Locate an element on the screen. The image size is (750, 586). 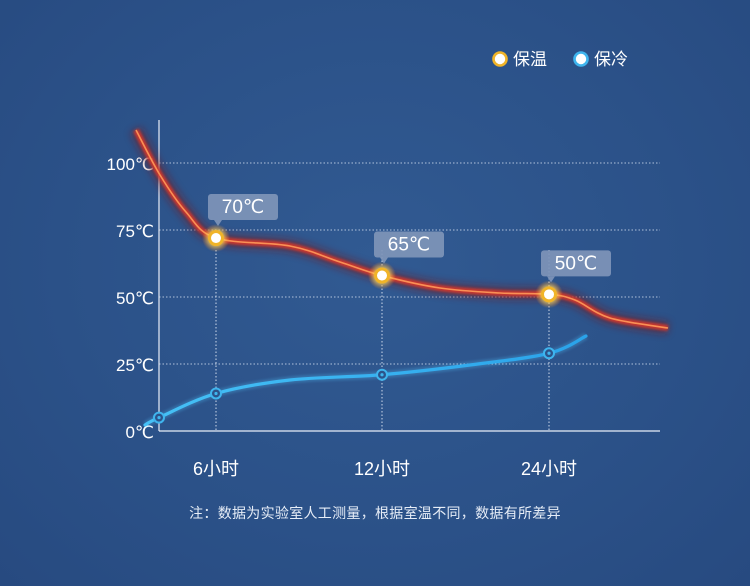
y-tick-label: 100℃ is located at coordinates (130, 164).